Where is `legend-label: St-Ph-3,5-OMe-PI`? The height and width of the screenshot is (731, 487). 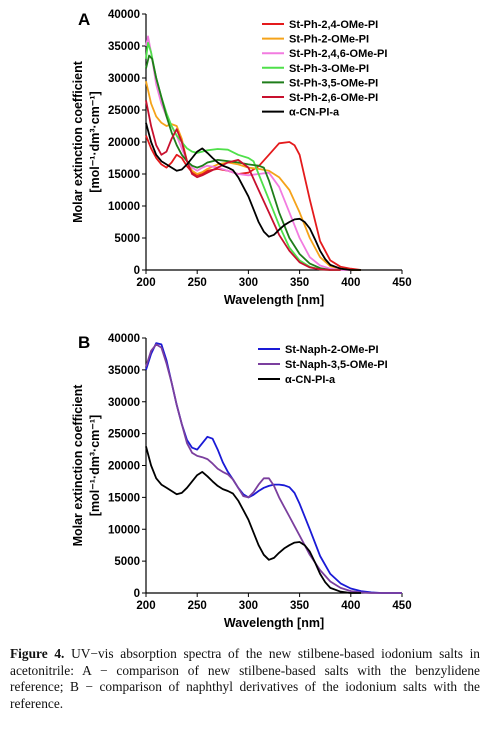
legend-label: St-Ph-3,5-OMe-PI is located at coordinates (333, 83).